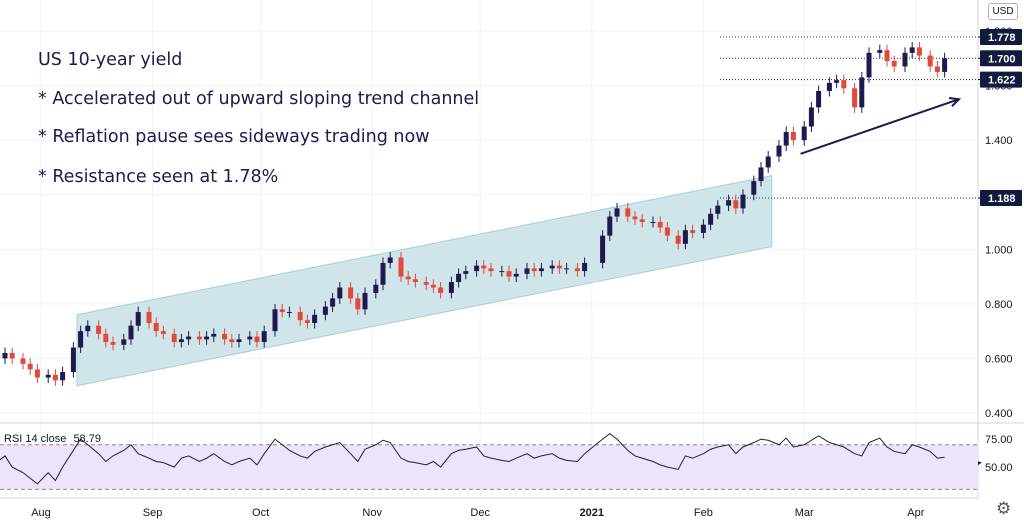 The image size is (1024, 523). What do you see at coordinates (87, 439) in the screenshot?
I see `rsi-legend-value: 58.79` at bounding box center [87, 439].